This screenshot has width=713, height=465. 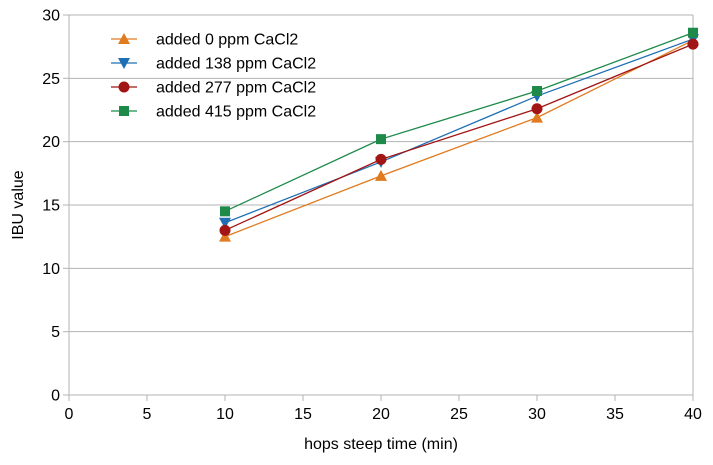 What do you see at coordinates (381, 414) in the screenshot?
I see `x-tick-label: 20` at bounding box center [381, 414].